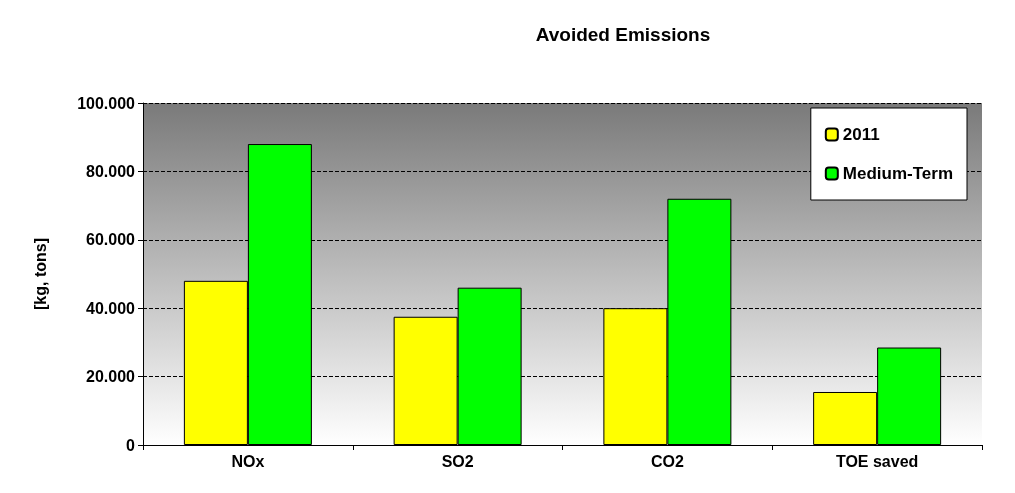 The image size is (1015, 493). What do you see at coordinates (106, 103) in the screenshot?
I see `y-tick-label: 100.000` at bounding box center [106, 103].